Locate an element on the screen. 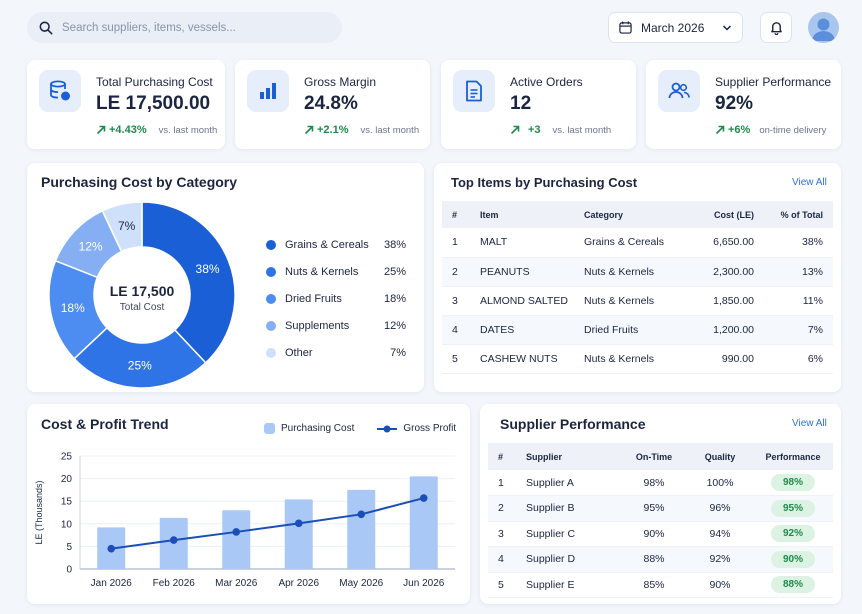  table-row: 3 Supplier C 90% 94% 92% is located at coordinates (660, 534).